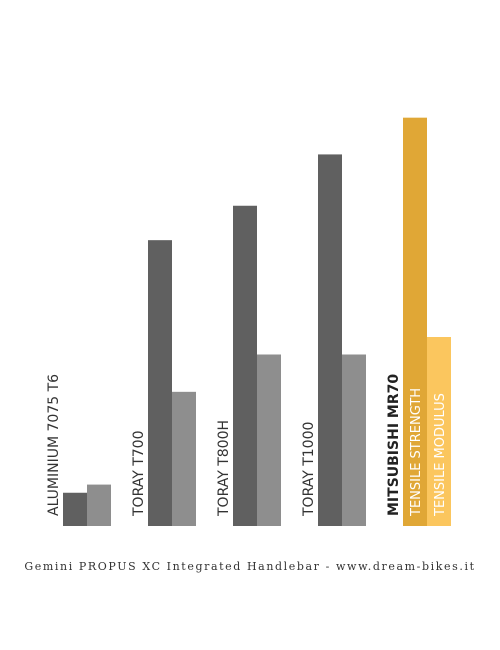  I want to click on category-label-3: TORAY T800H, so click(224, 468).